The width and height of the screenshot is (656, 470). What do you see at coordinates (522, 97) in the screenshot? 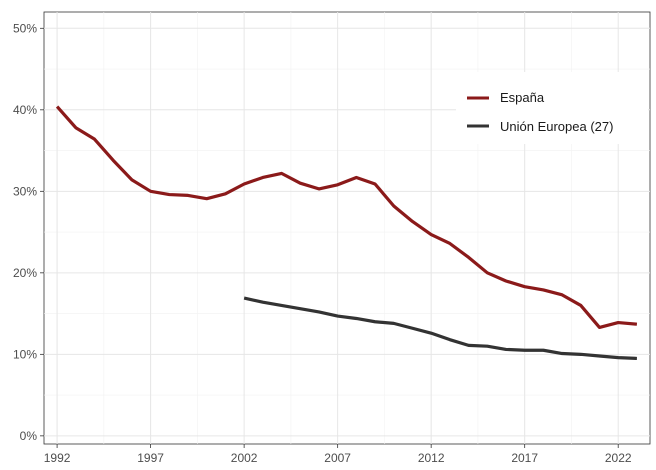
I see `legend-label-espana: España` at bounding box center [522, 97].